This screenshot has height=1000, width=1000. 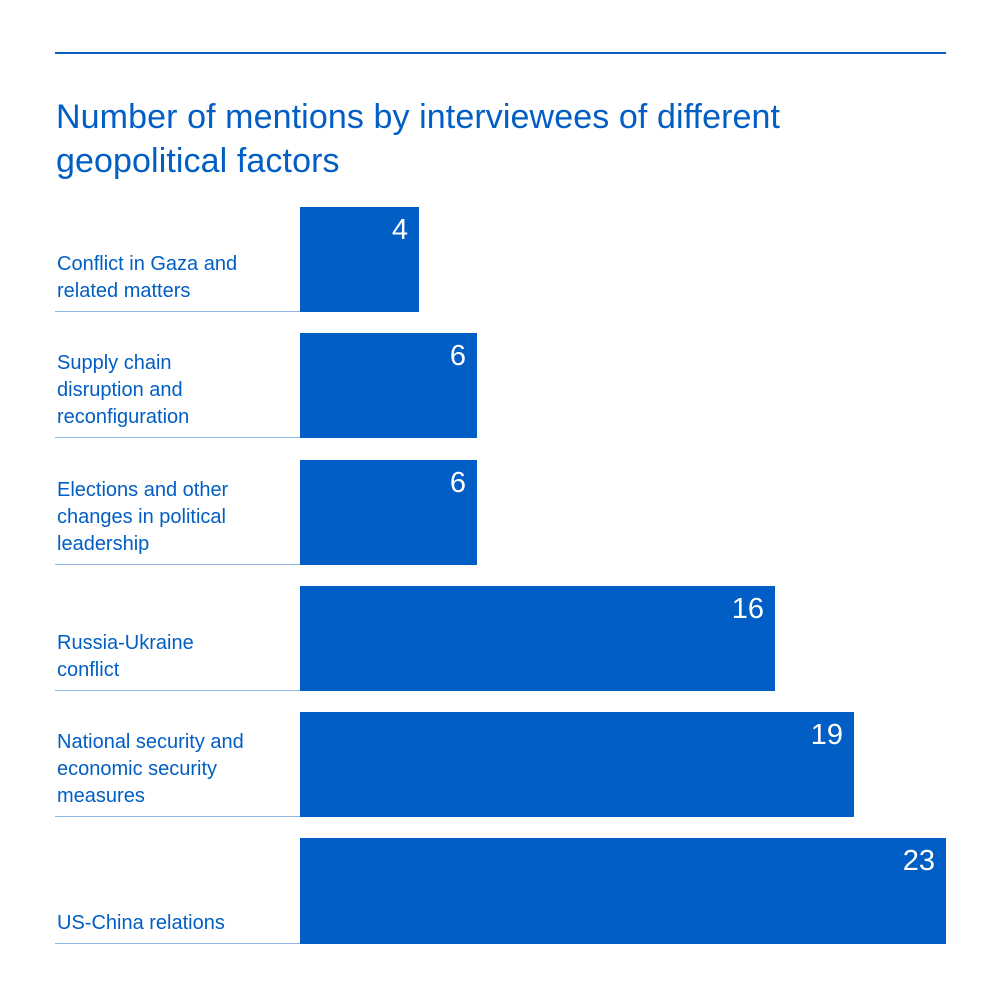 I want to click on bar-row: 23 US-China relations, so click(x=500, y=891).